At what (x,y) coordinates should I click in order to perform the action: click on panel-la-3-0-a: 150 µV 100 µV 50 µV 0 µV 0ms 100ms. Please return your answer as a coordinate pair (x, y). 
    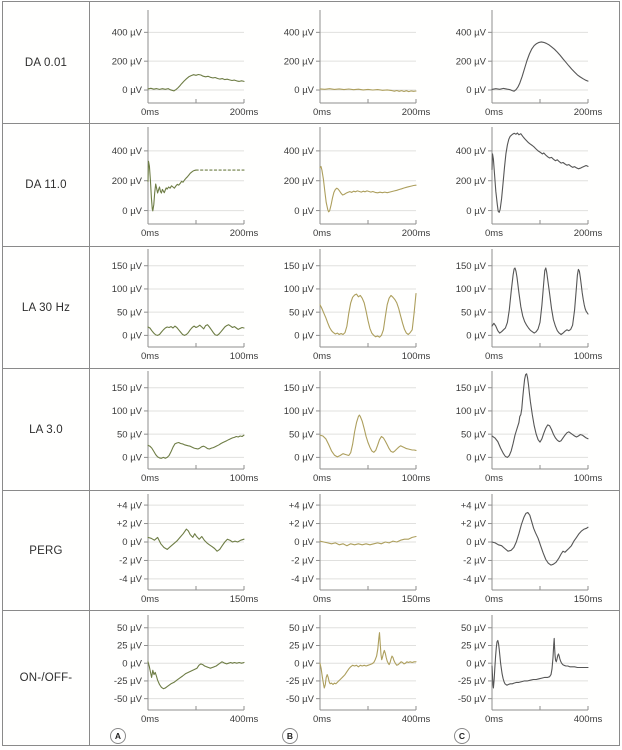
    Looking at the image, I should click on (179, 427).